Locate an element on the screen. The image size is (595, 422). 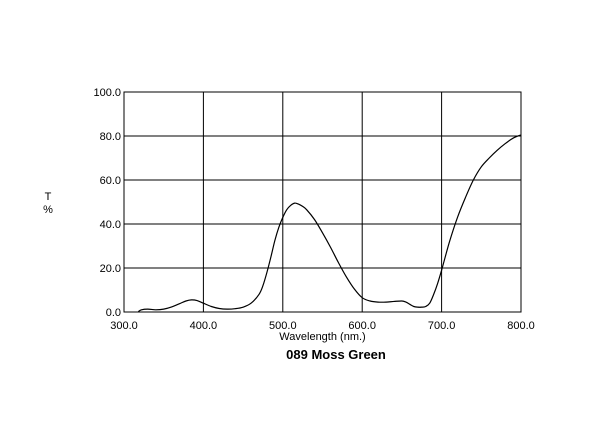
y-axis-label-line-1: T is located at coordinates (48, 197).